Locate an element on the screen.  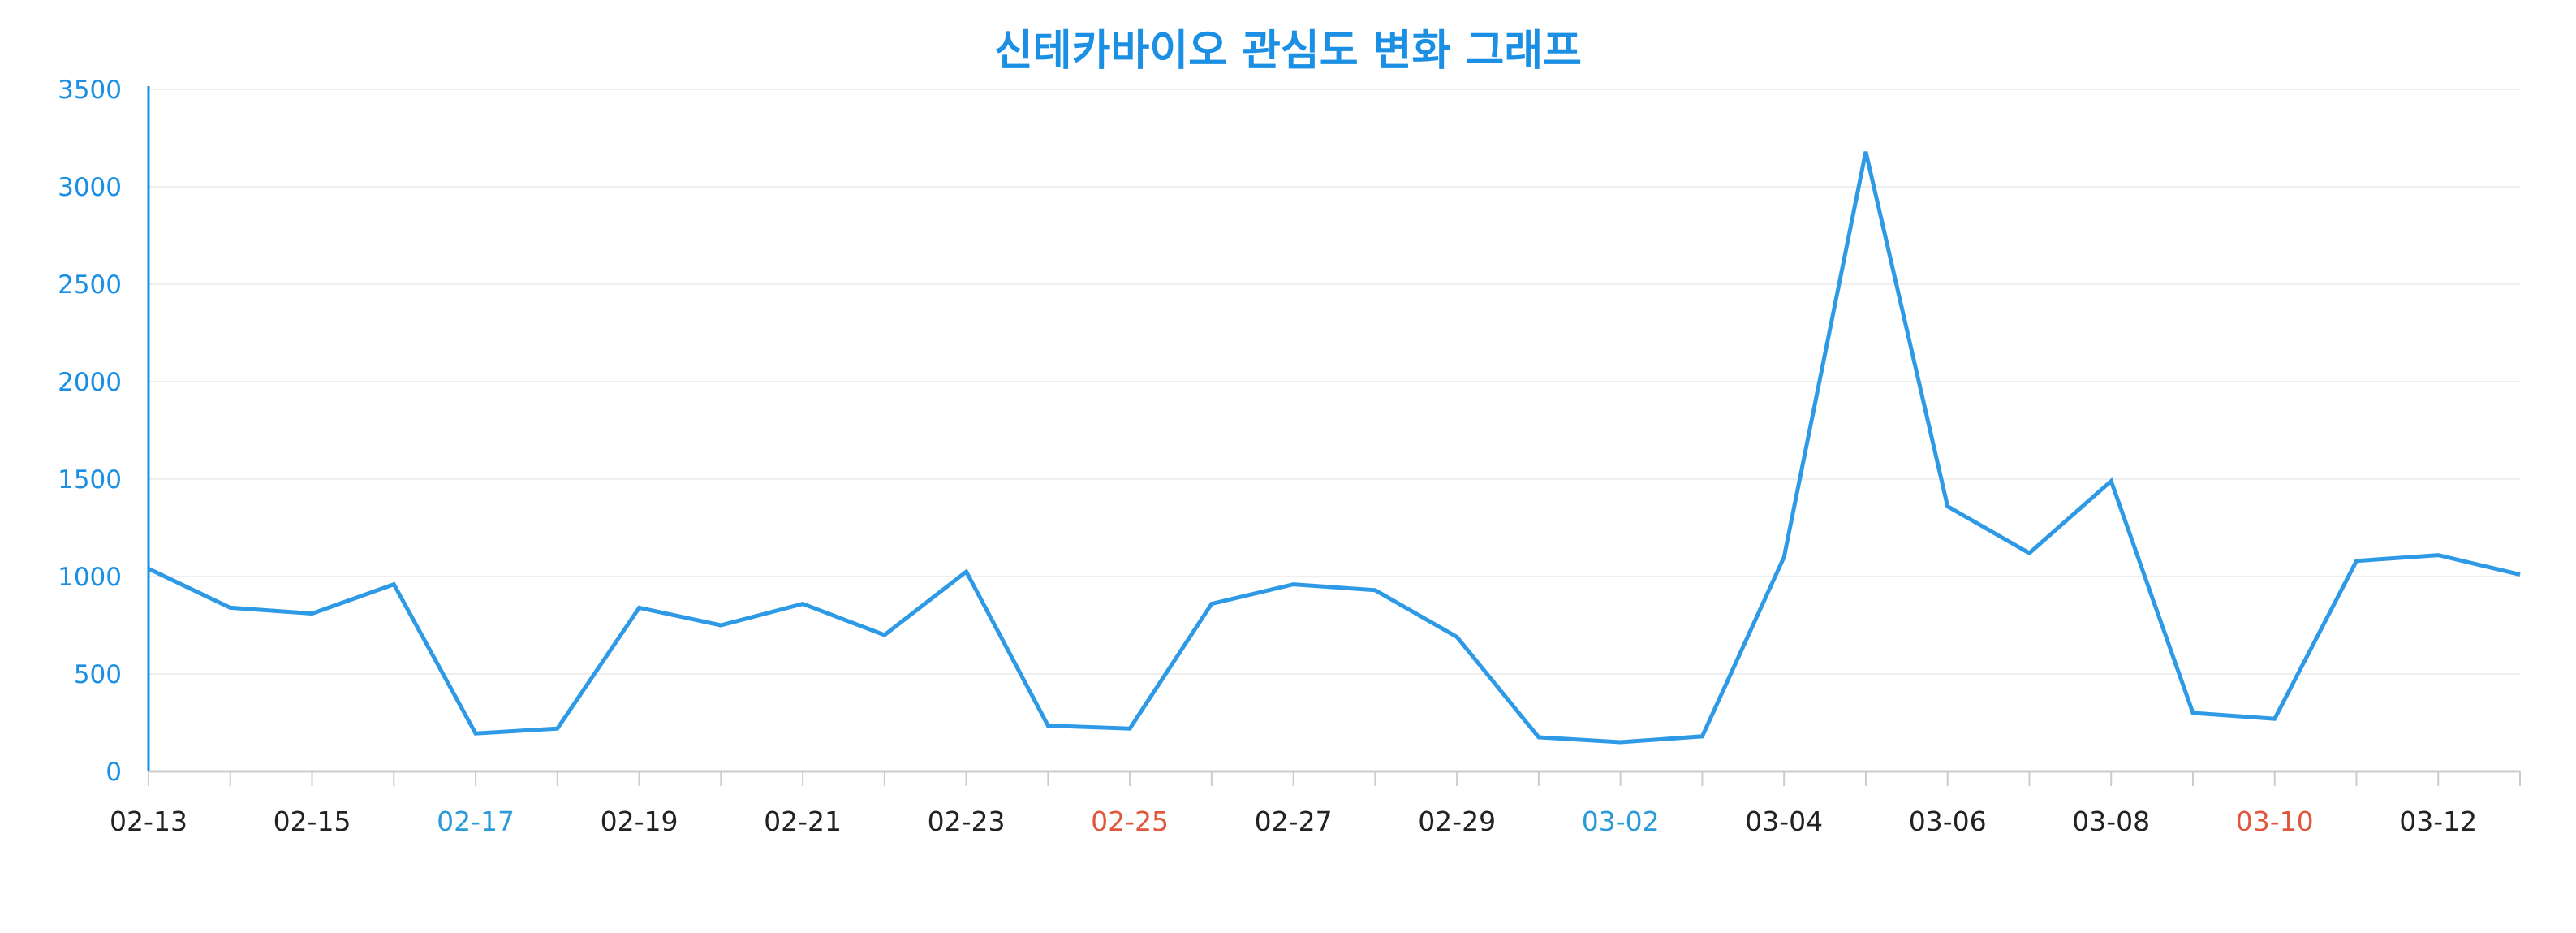
y-tick-label: 2500 is located at coordinates (90, 285).